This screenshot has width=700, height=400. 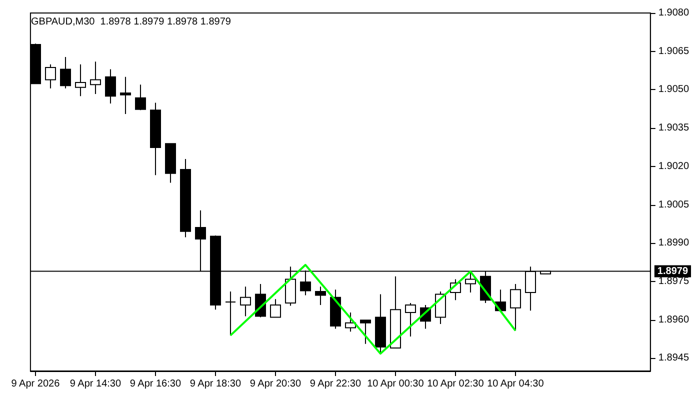 What do you see at coordinates (216, 384) in the screenshot?
I see `x-tick-label: 9 Apr 18:30` at bounding box center [216, 384].